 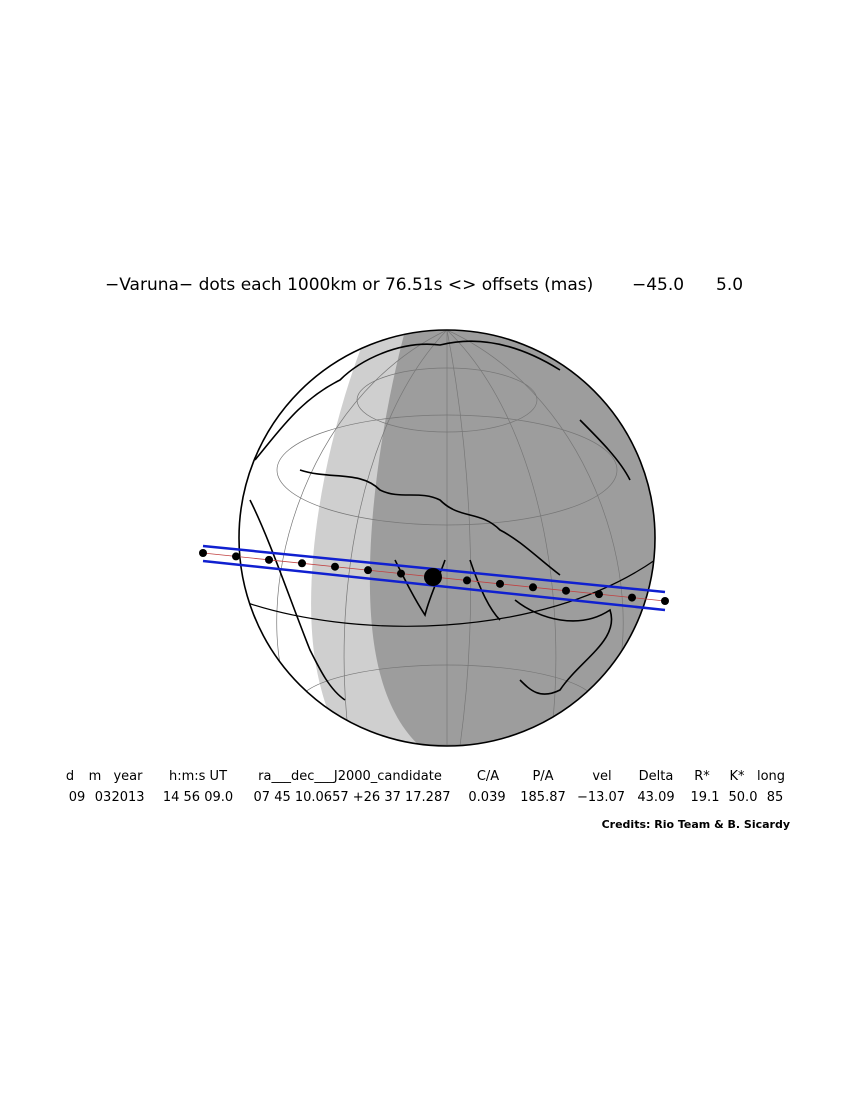 What do you see at coordinates (705, 797) in the screenshot?
I see `table-cell: 19.1` at bounding box center [705, 797].